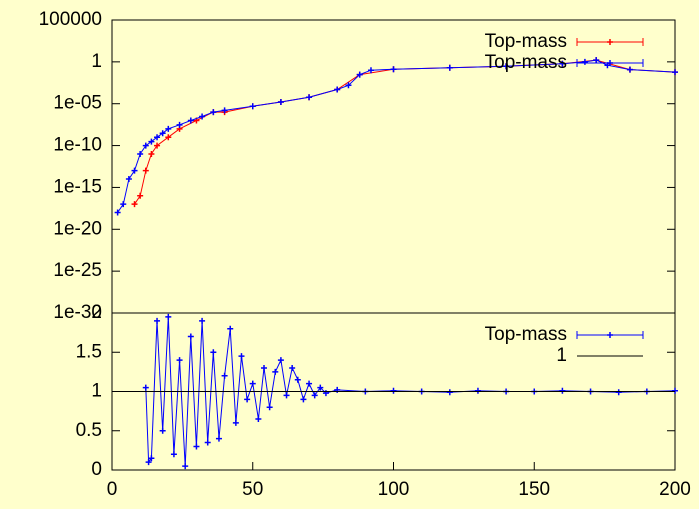  Describe the element at coordinates (77, 186) in the screenshot. I see `y-tick-label: 1e-15` at that location.